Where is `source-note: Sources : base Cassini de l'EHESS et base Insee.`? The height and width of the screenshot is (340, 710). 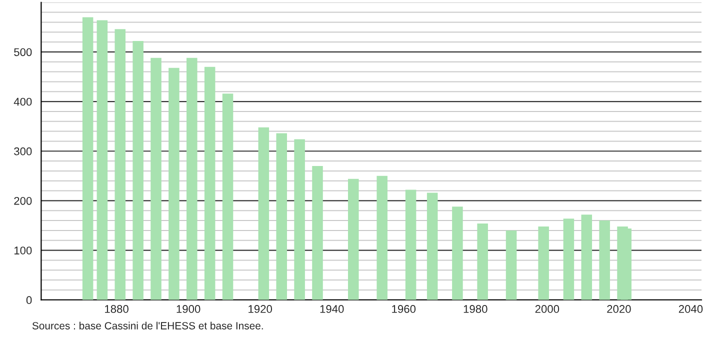 source-note: Sources : base Cassini de l'EHESS et base Insee. is located at coordinates (147, 326).